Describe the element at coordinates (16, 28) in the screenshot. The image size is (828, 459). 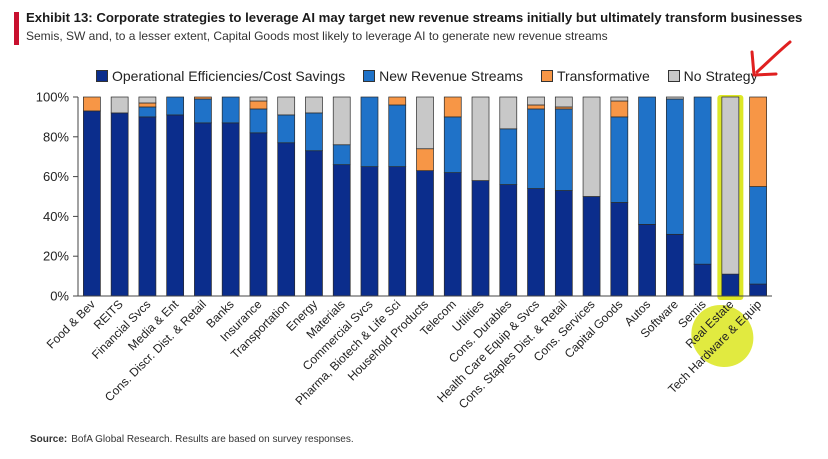
I see `title-accent-bar` at that location.